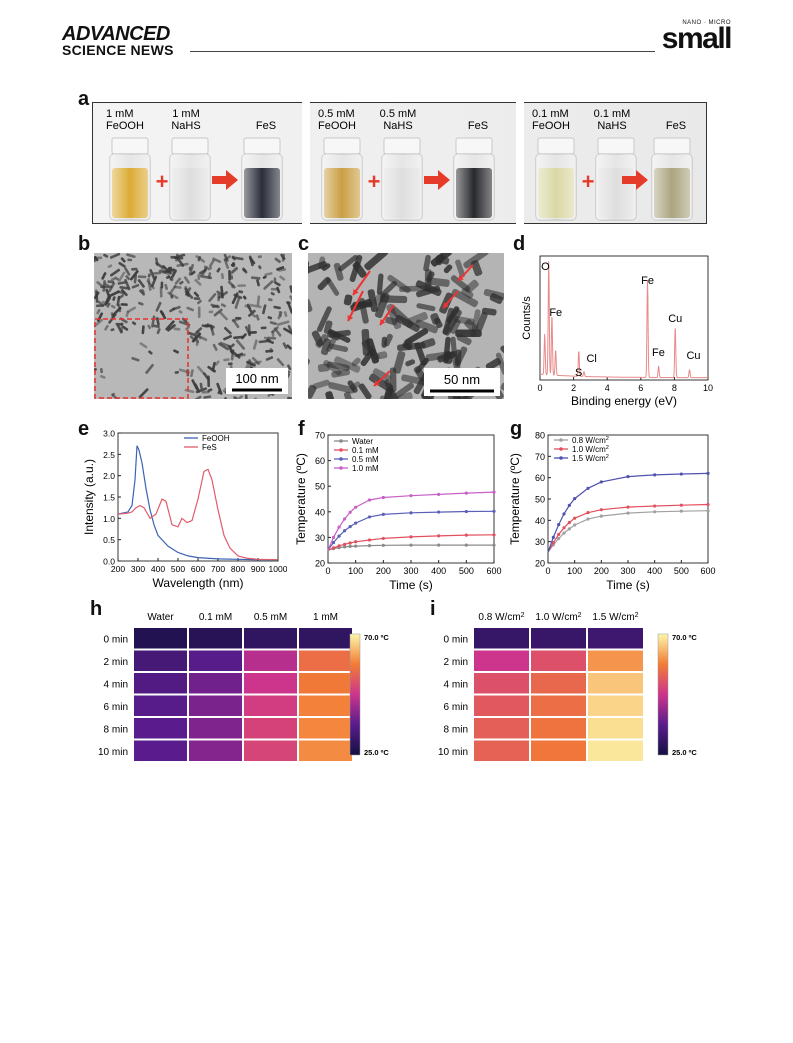  What do you see at coordinates (540, 500) in the screenshot?
I see `y-tick-label: 50` at bounding box center [540, 500].